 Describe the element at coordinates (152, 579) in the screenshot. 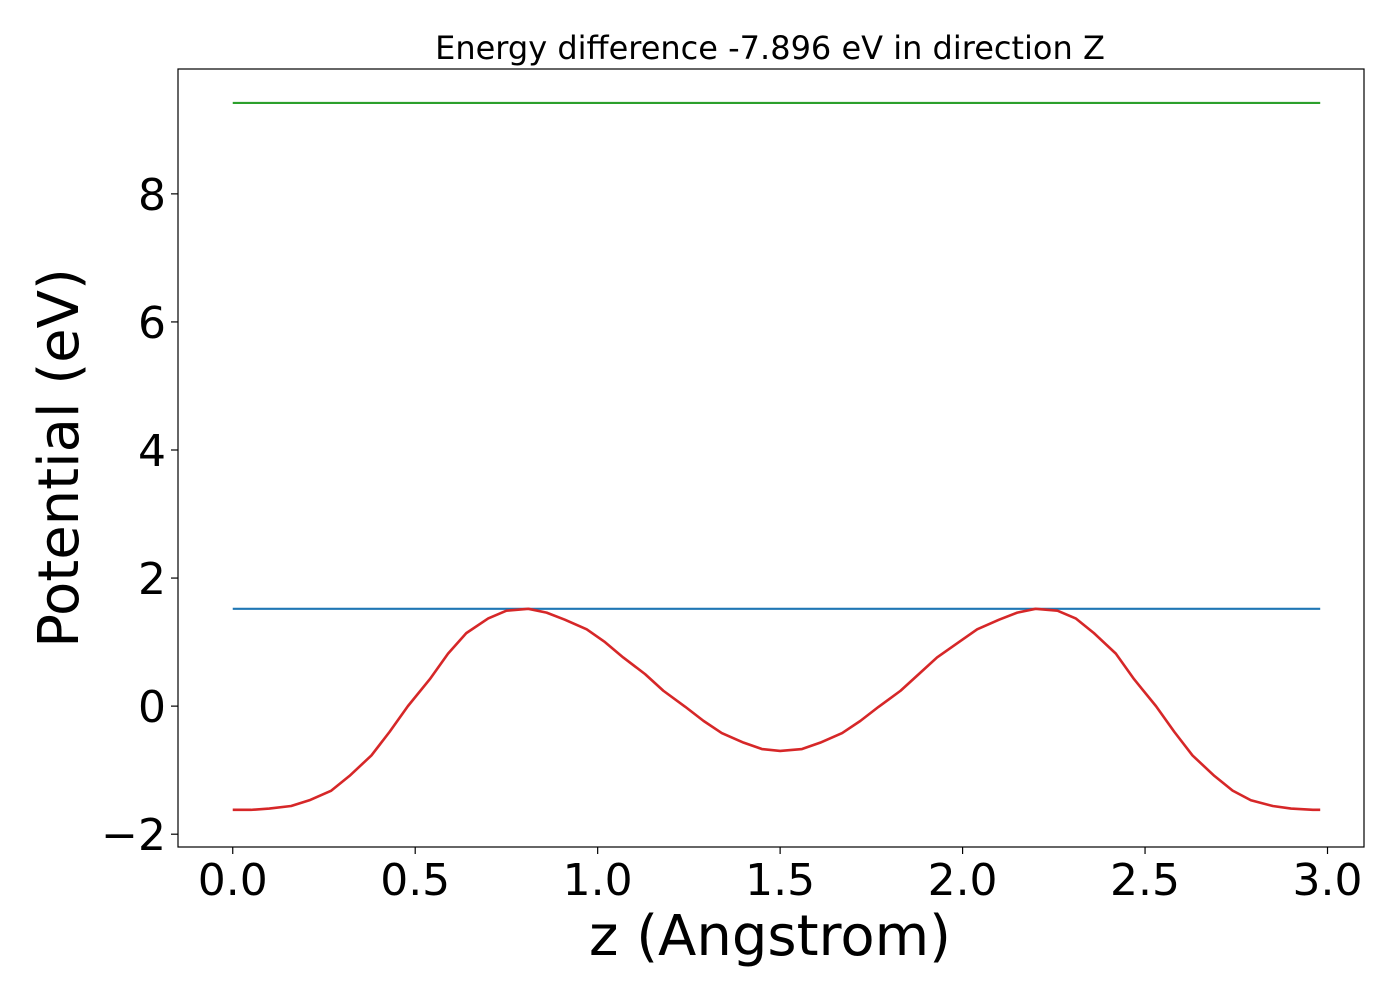

I see `y-tick-label: 2` at that location.